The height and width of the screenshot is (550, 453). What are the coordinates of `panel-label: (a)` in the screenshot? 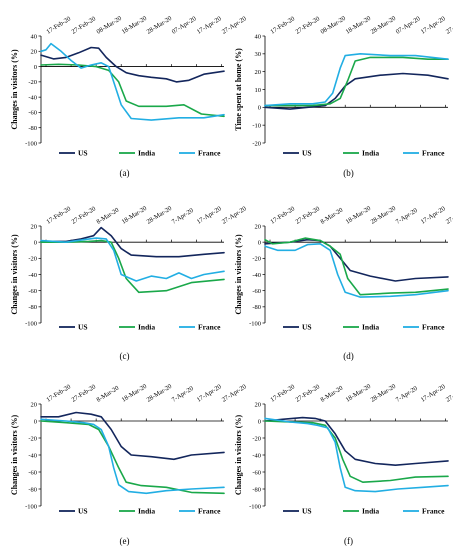 It's located at (125, 173).